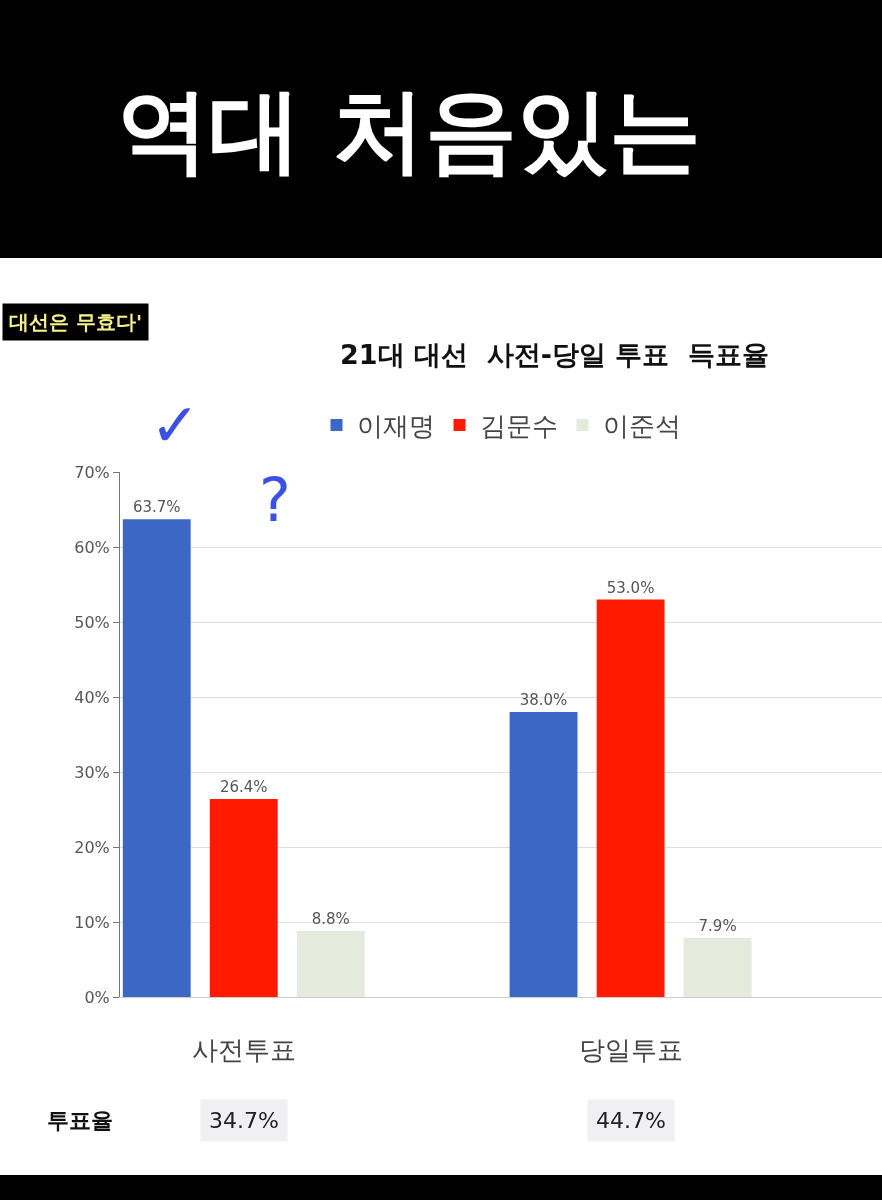 The image size is (882, 1200). I want to click on data-label: 63.7%, so click(156, 507).